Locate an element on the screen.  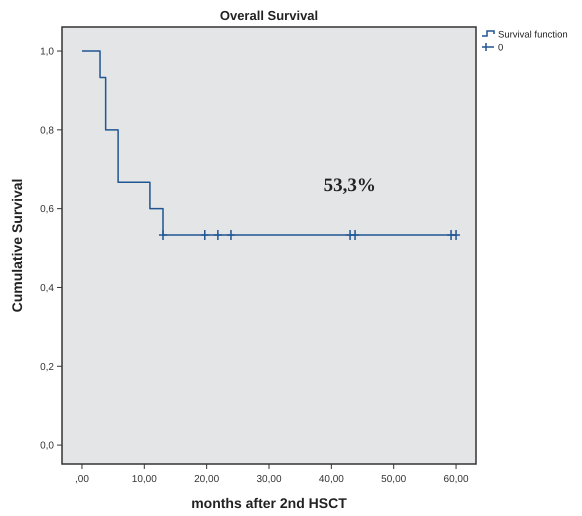
x-tick-label: 10,00 is located at coordinates (145, 479).